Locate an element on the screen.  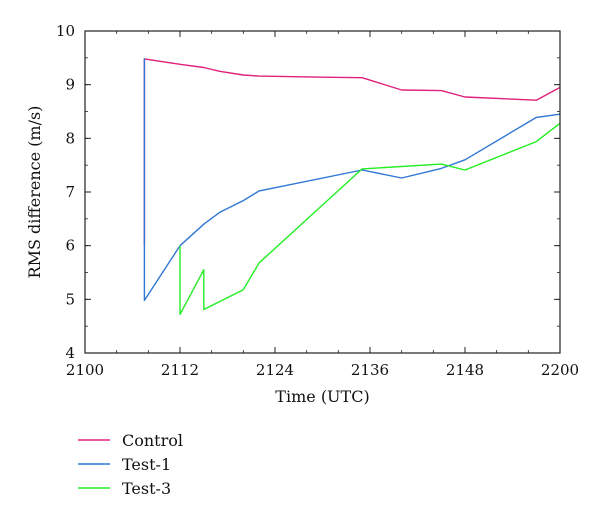
x-tick-label: 2100 is located at coordinates (85, 370).